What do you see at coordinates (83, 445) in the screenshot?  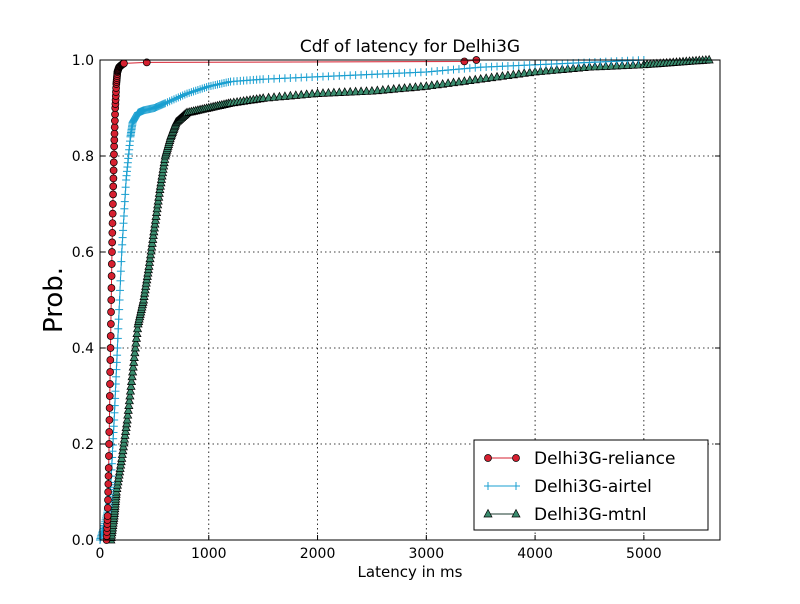 I see `y-tick-label: 0.2` at bounding box center [83, 445].